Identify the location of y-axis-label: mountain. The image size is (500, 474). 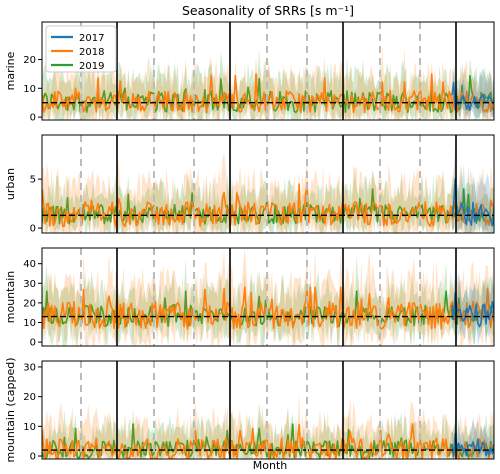
(10, 297).